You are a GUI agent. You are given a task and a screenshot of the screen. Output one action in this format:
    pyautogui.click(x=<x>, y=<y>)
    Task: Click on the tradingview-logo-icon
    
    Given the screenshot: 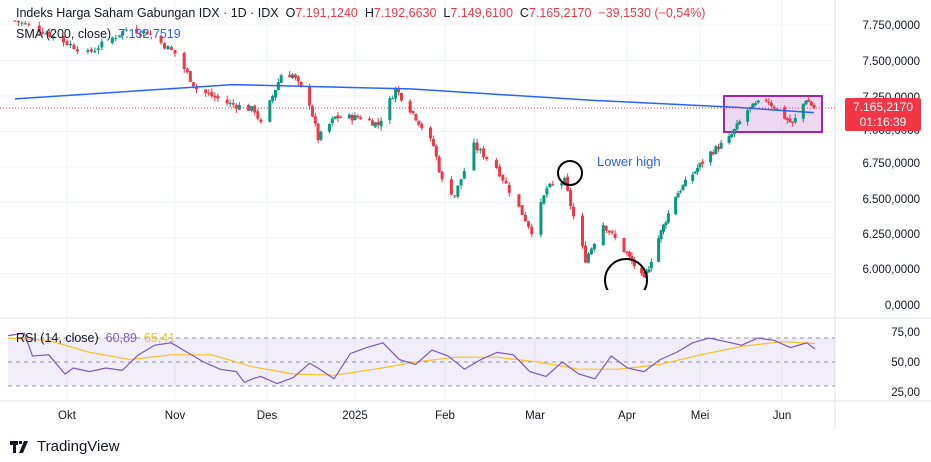 What is the action you would take?
    pyautogui.click(x=19, y=446)
    